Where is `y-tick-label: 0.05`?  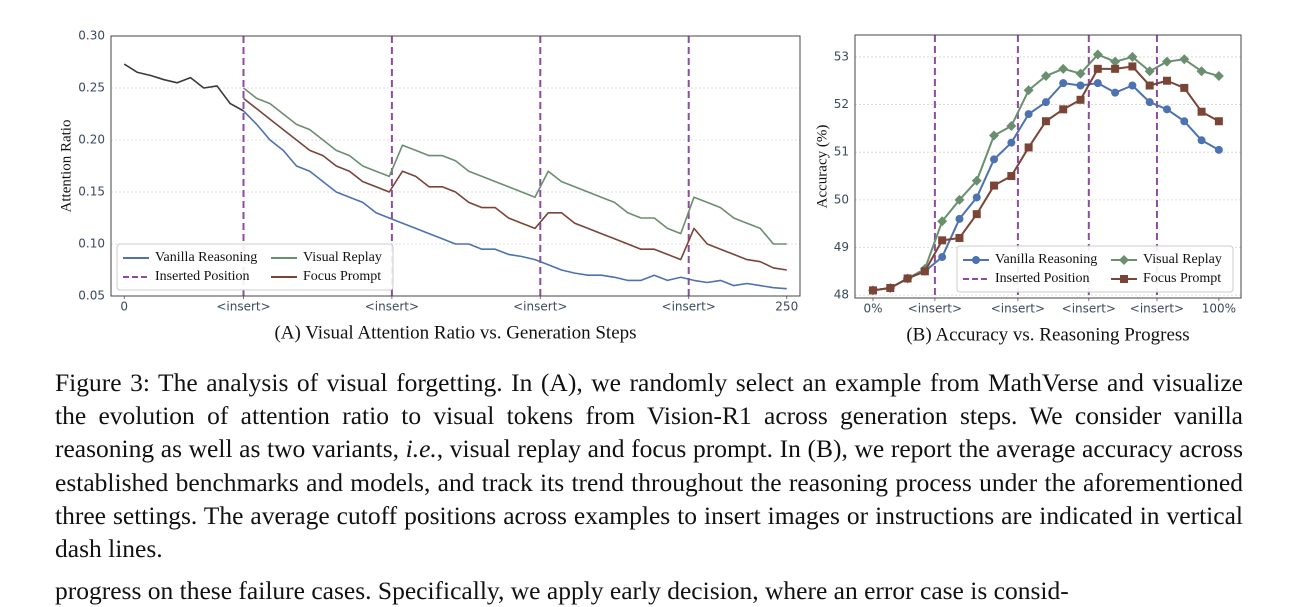
y-tick-label: 0.05 is located at coordinates (91, 296).